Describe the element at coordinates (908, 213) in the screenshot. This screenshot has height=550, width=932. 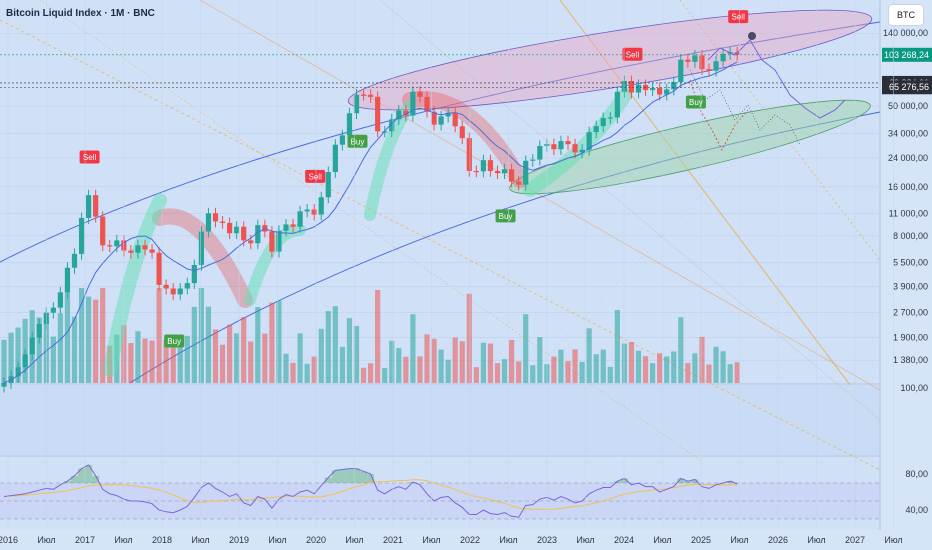
I see `y-tick-label: 11 000,00` at that location.